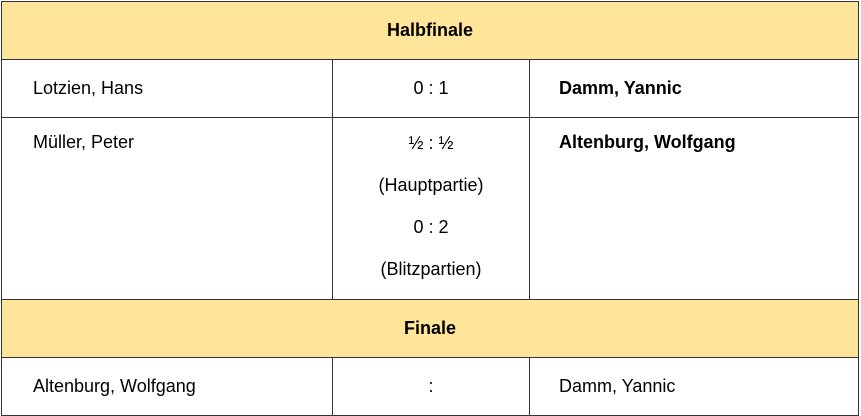 The image size is (861, 416). What do you see at coordinates (431, 143) in the screenshot?
I see `result-main: ½` at bounding box center [431, 143].